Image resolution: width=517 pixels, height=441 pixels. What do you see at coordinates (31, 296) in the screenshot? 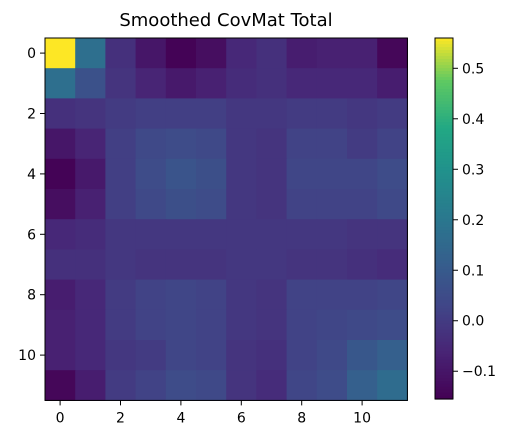
I see `y-tick-label: 8` at bounding box center [31, 296].